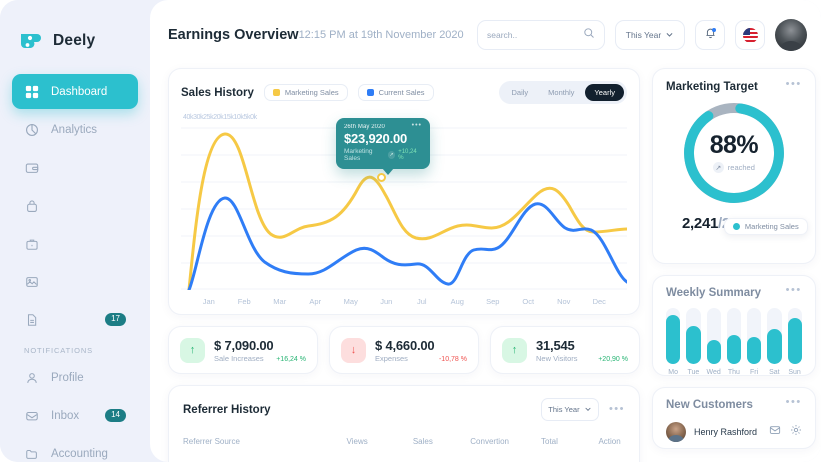  I want to click on search-box, so click(541, 35).